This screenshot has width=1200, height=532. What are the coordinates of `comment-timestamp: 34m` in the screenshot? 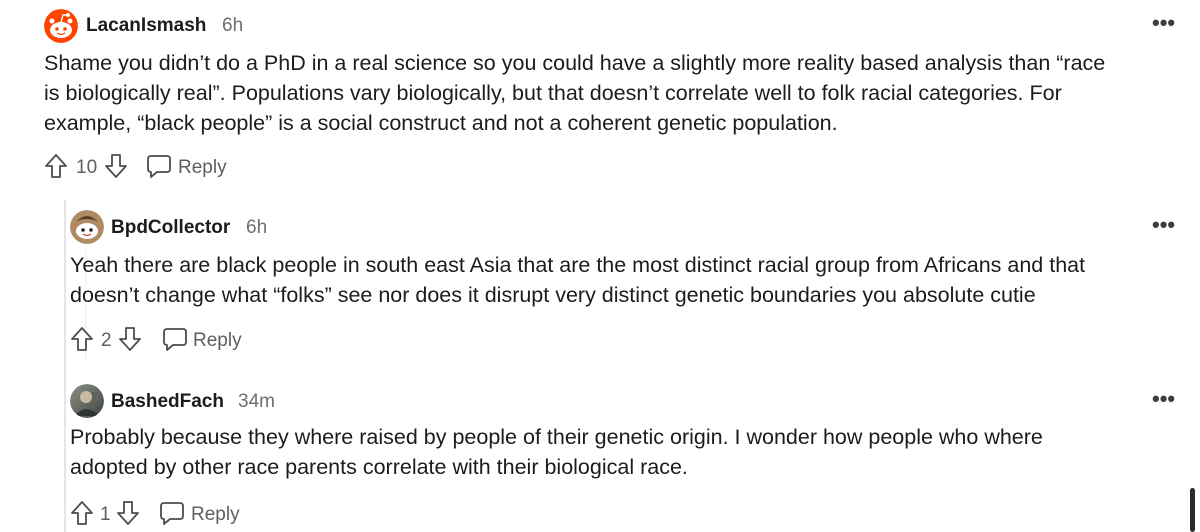 It's located at (256, 401).